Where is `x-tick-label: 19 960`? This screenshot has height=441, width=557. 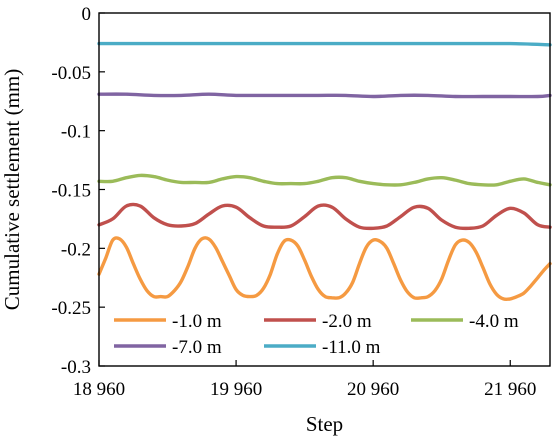 x-tick-label: 19 960 is located at coordinates (236, 389).